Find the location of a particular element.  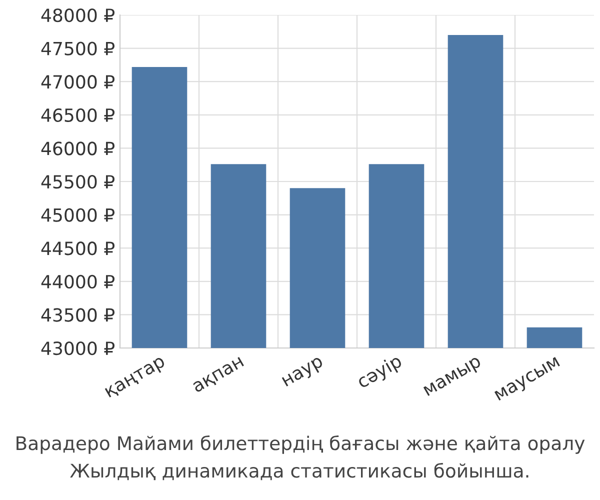

y-tick-label: 48000 ₽ is located at coordinates (78, 15).